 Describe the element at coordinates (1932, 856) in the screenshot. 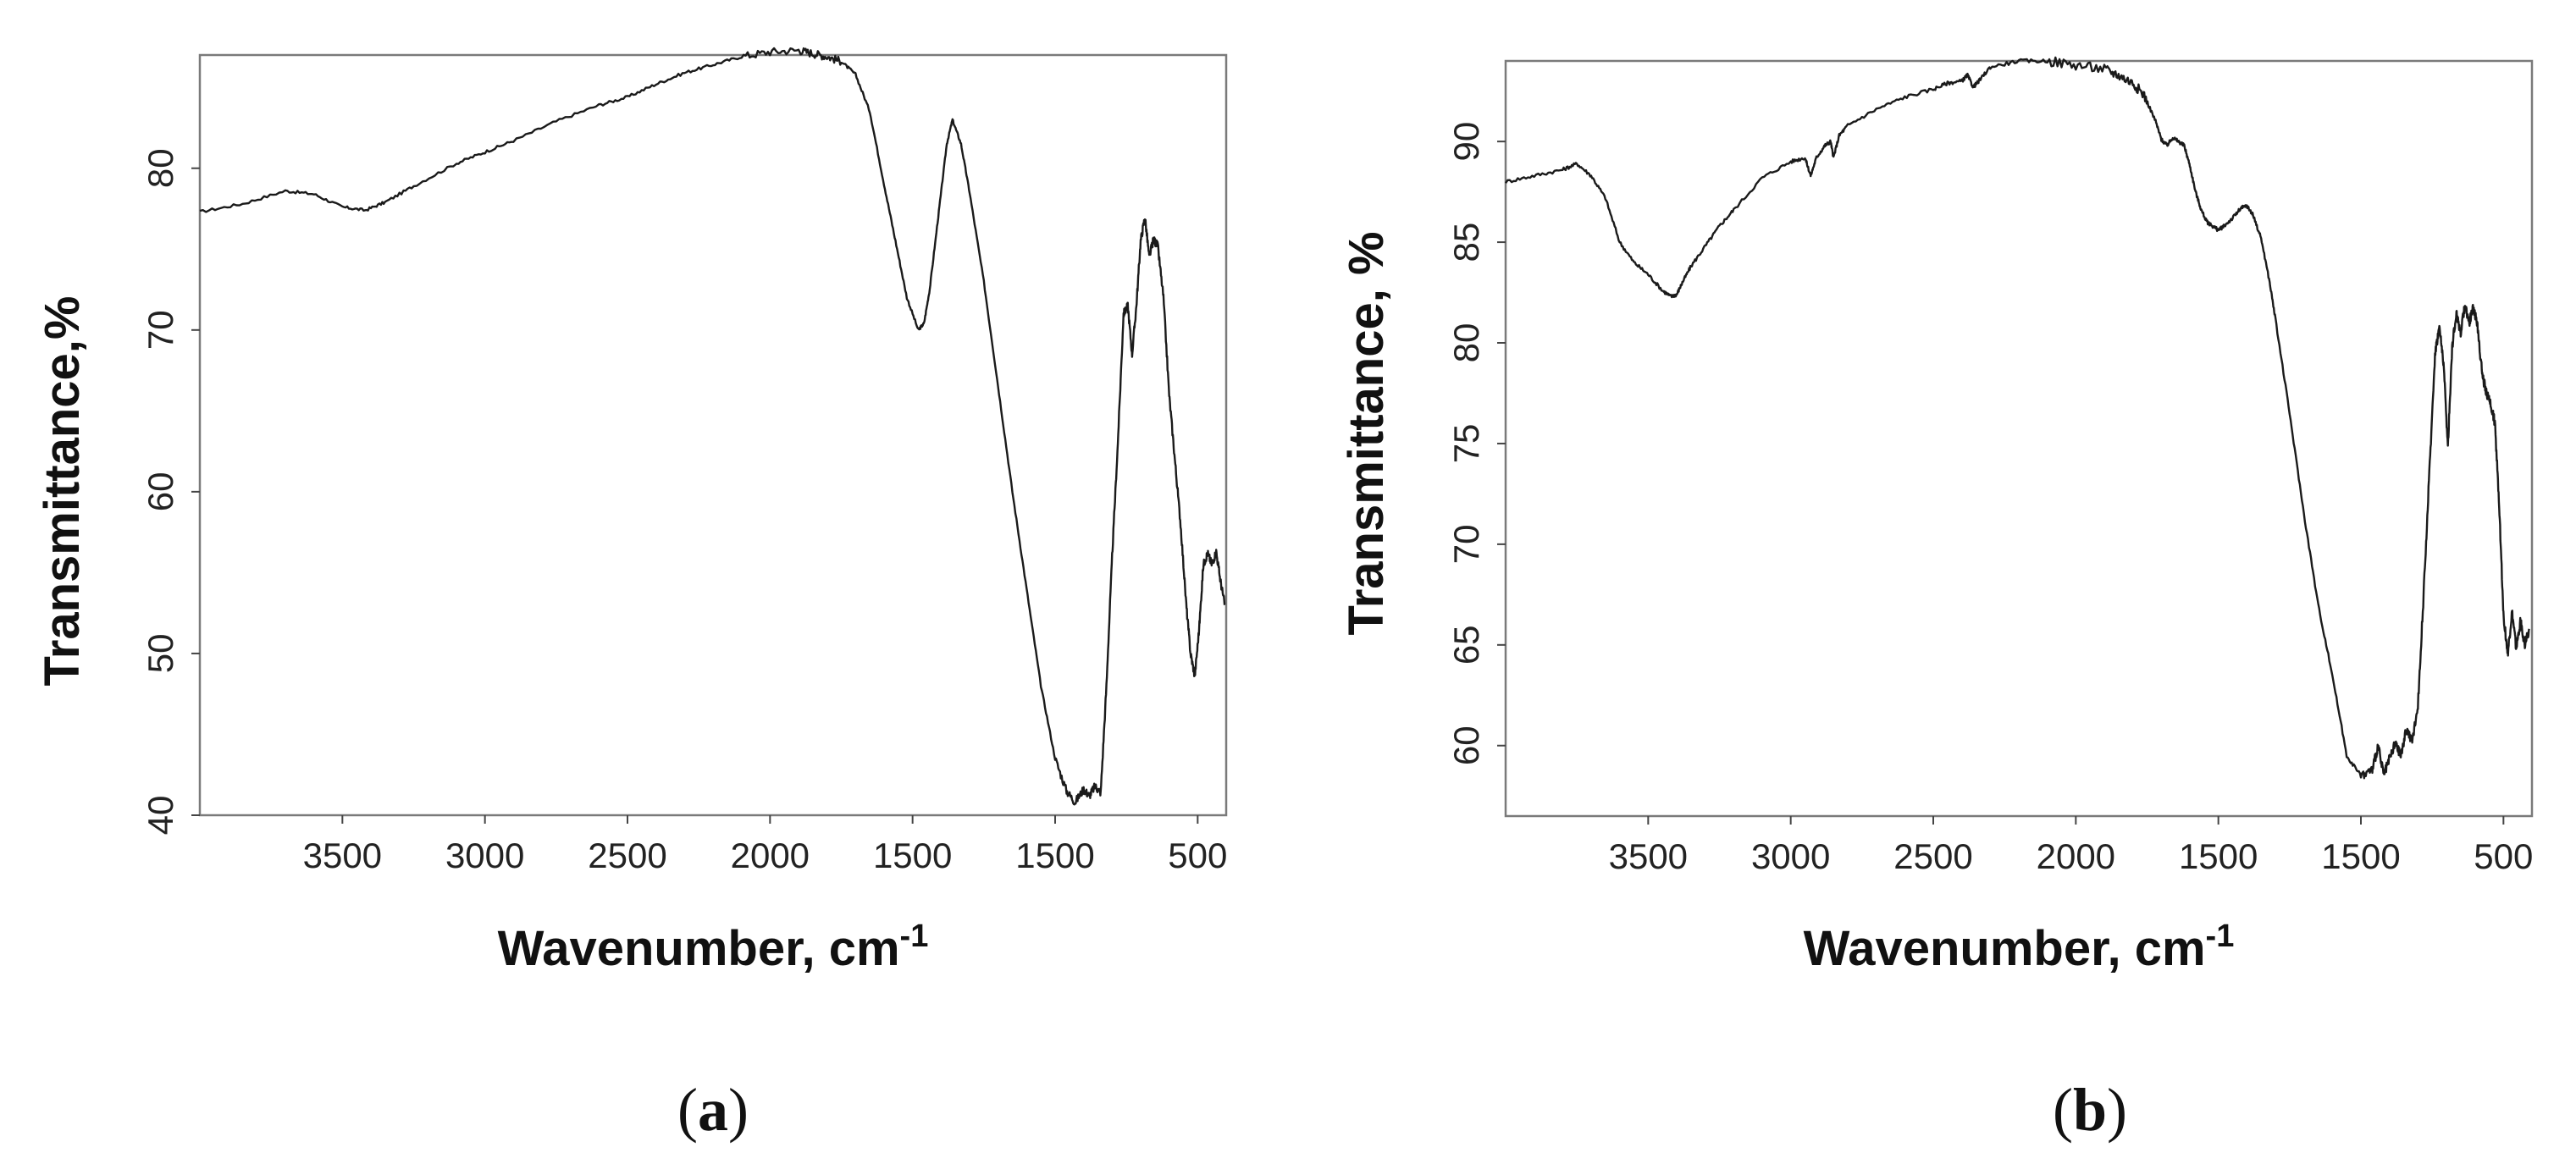

I see `x-tick-label-b-2: 2500` at that location.